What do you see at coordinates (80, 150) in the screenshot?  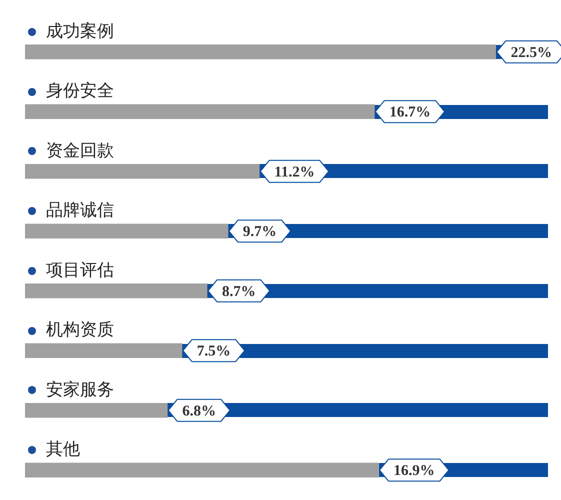 I see `y-tick-label: 资金回款` at bounding box center [80, 150].